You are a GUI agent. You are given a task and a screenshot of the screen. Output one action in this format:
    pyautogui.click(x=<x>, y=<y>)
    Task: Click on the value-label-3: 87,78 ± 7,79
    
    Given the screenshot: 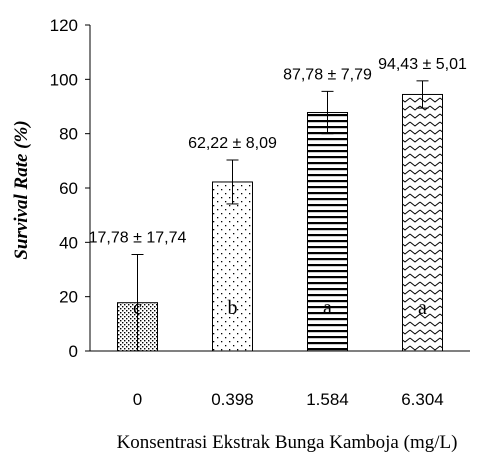 What is the action you would take?
    pyautogui.click(x=327, y=74)
    